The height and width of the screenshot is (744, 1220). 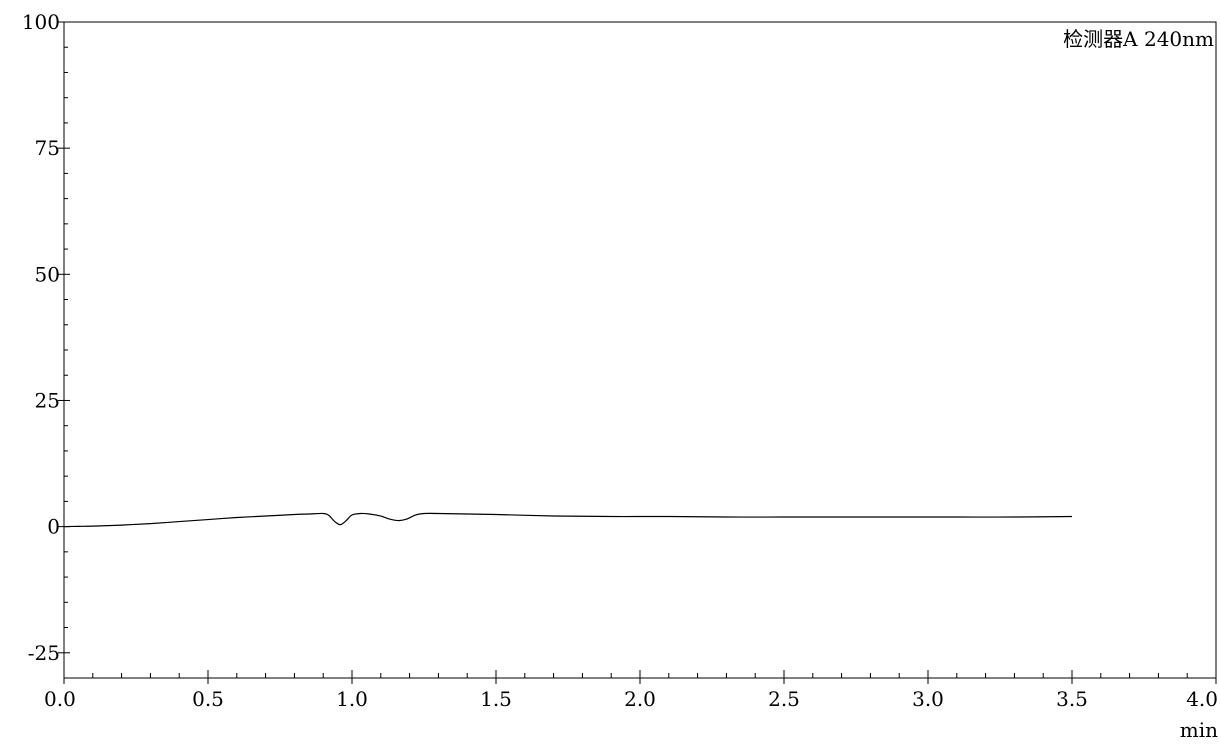 What do you see at coordinates (46, 344) in the screenshot?
I see `y-axis: -25 0 25 50 75 100` at bounding box center [46, 344].